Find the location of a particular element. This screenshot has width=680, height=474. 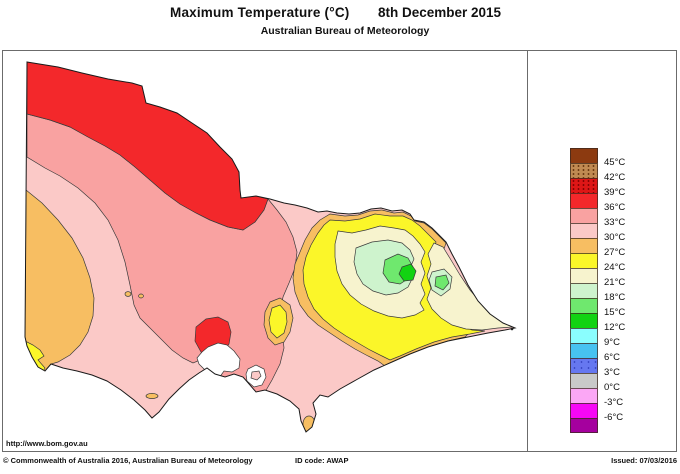

legend-label: -6°C is located at coordinates (614, 417).